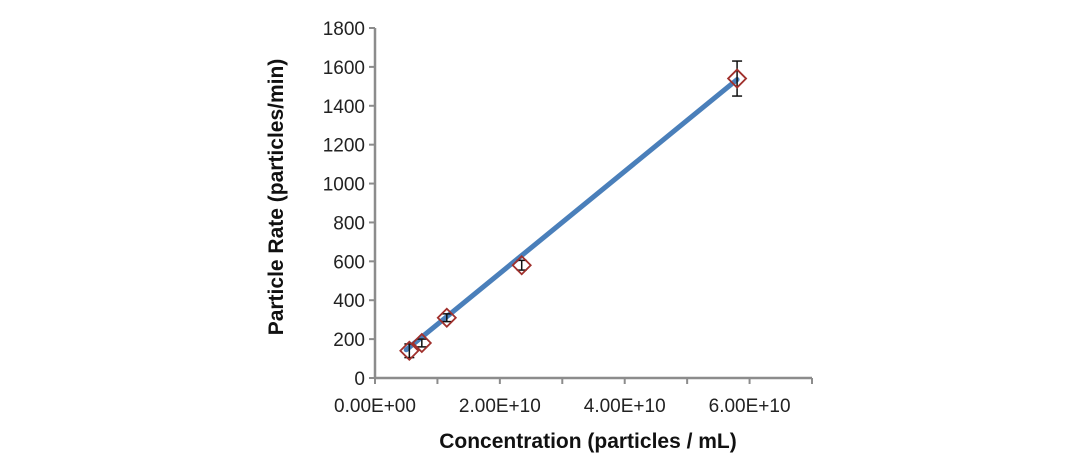  I want to click on x-tick-group: 0.00E+00 2.00E+10 4.00E+10 6.00E+10, so click(573, 397).